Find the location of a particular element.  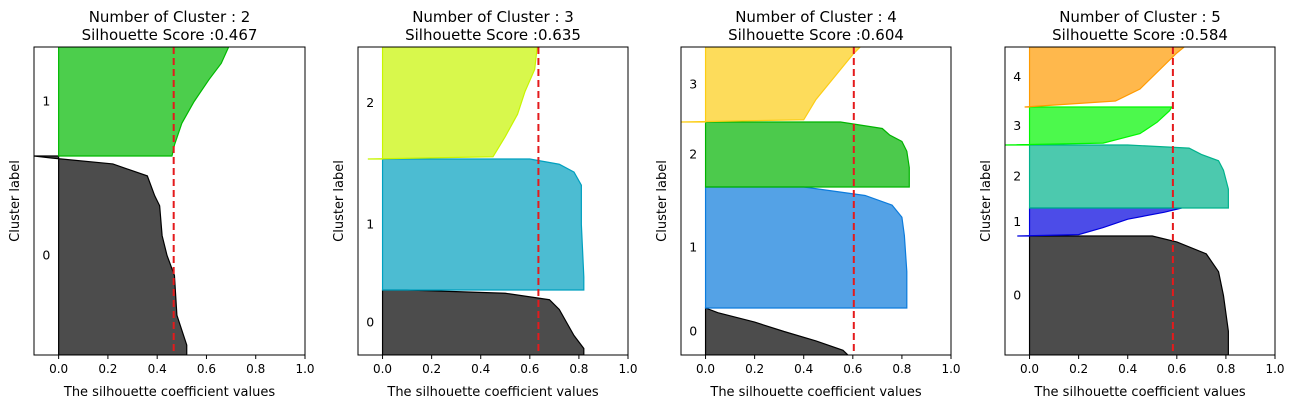

cluster-label: 4 is located at coordinates (1017, 76).